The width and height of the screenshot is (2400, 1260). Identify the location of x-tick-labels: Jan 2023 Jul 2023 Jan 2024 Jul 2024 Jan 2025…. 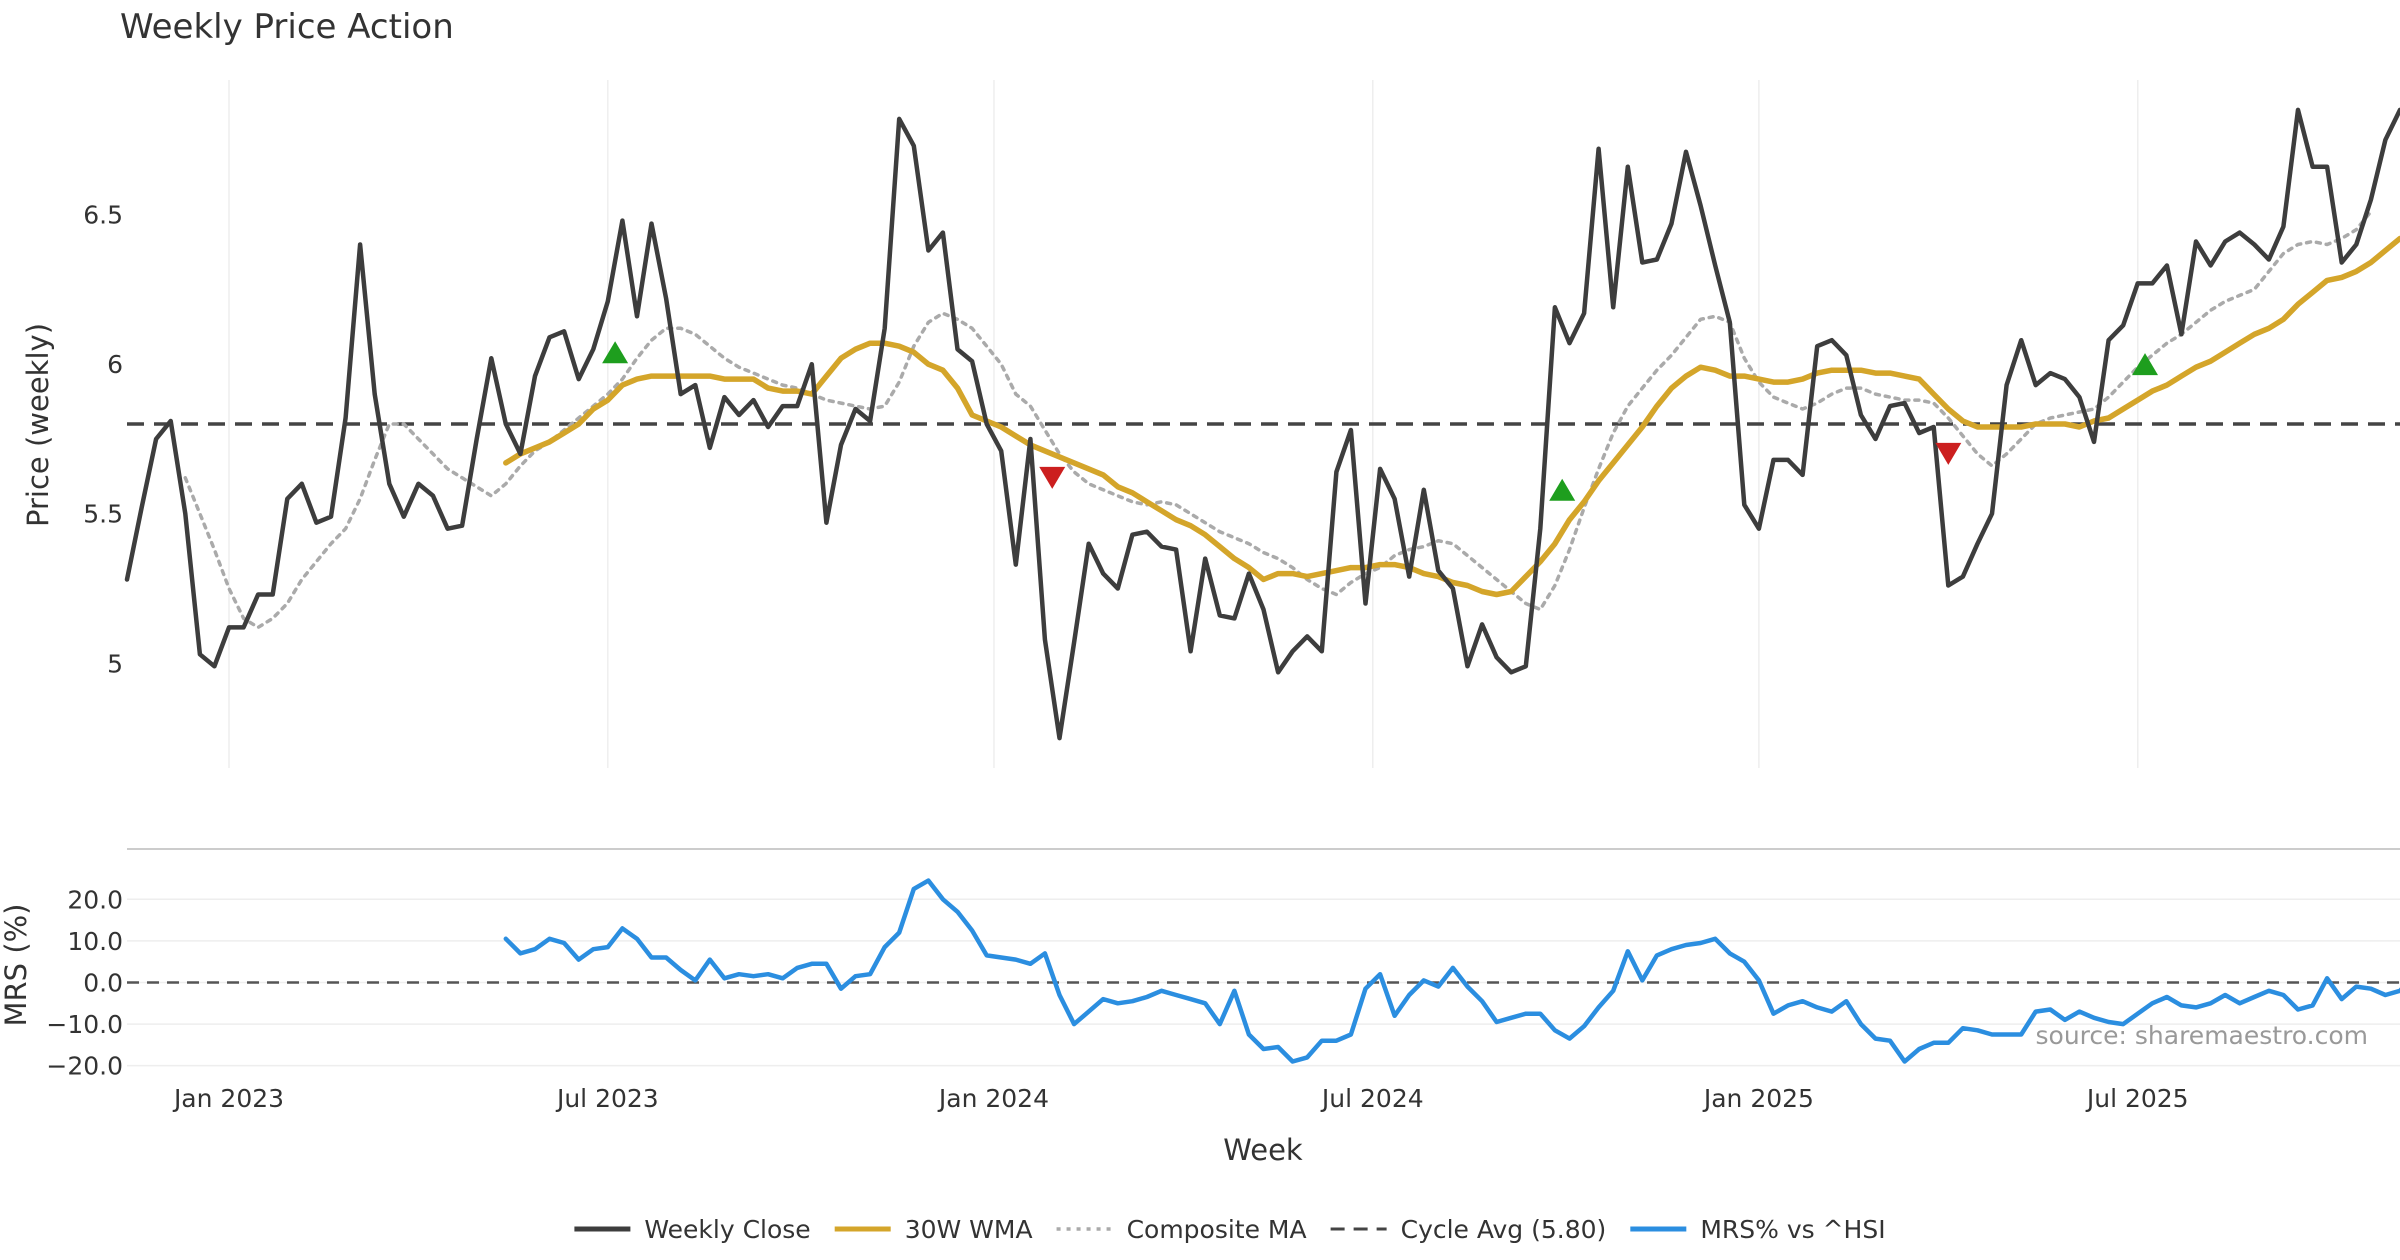
(1180, 1098).